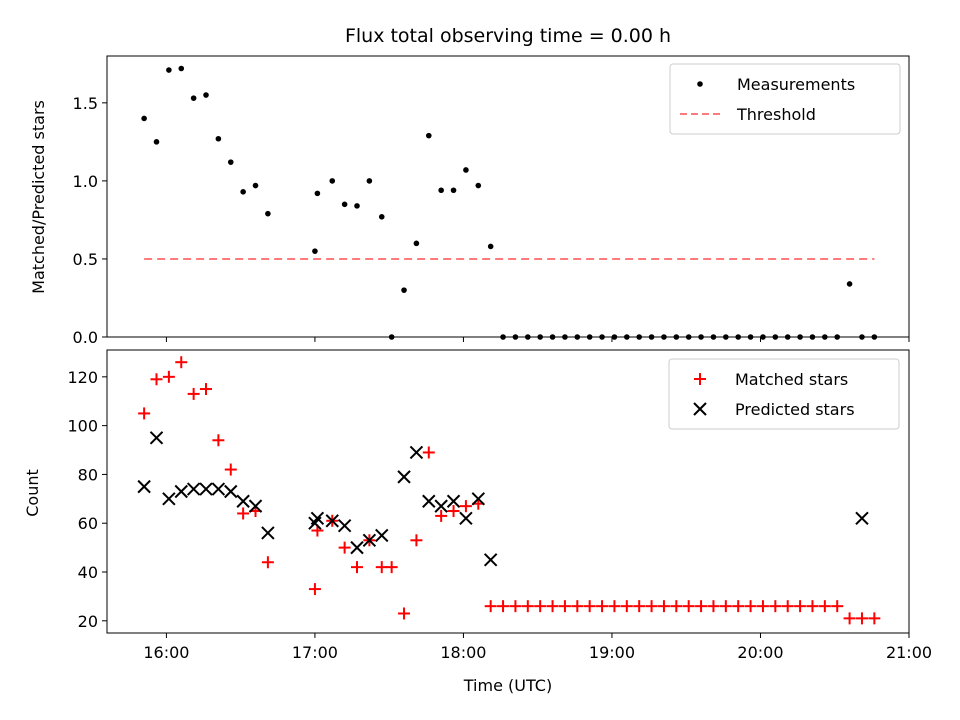 This screenshot has width=960, height=720. I want to click on bottom-y-ticks: 20 40 60 80 100 120, so click(87, 499).